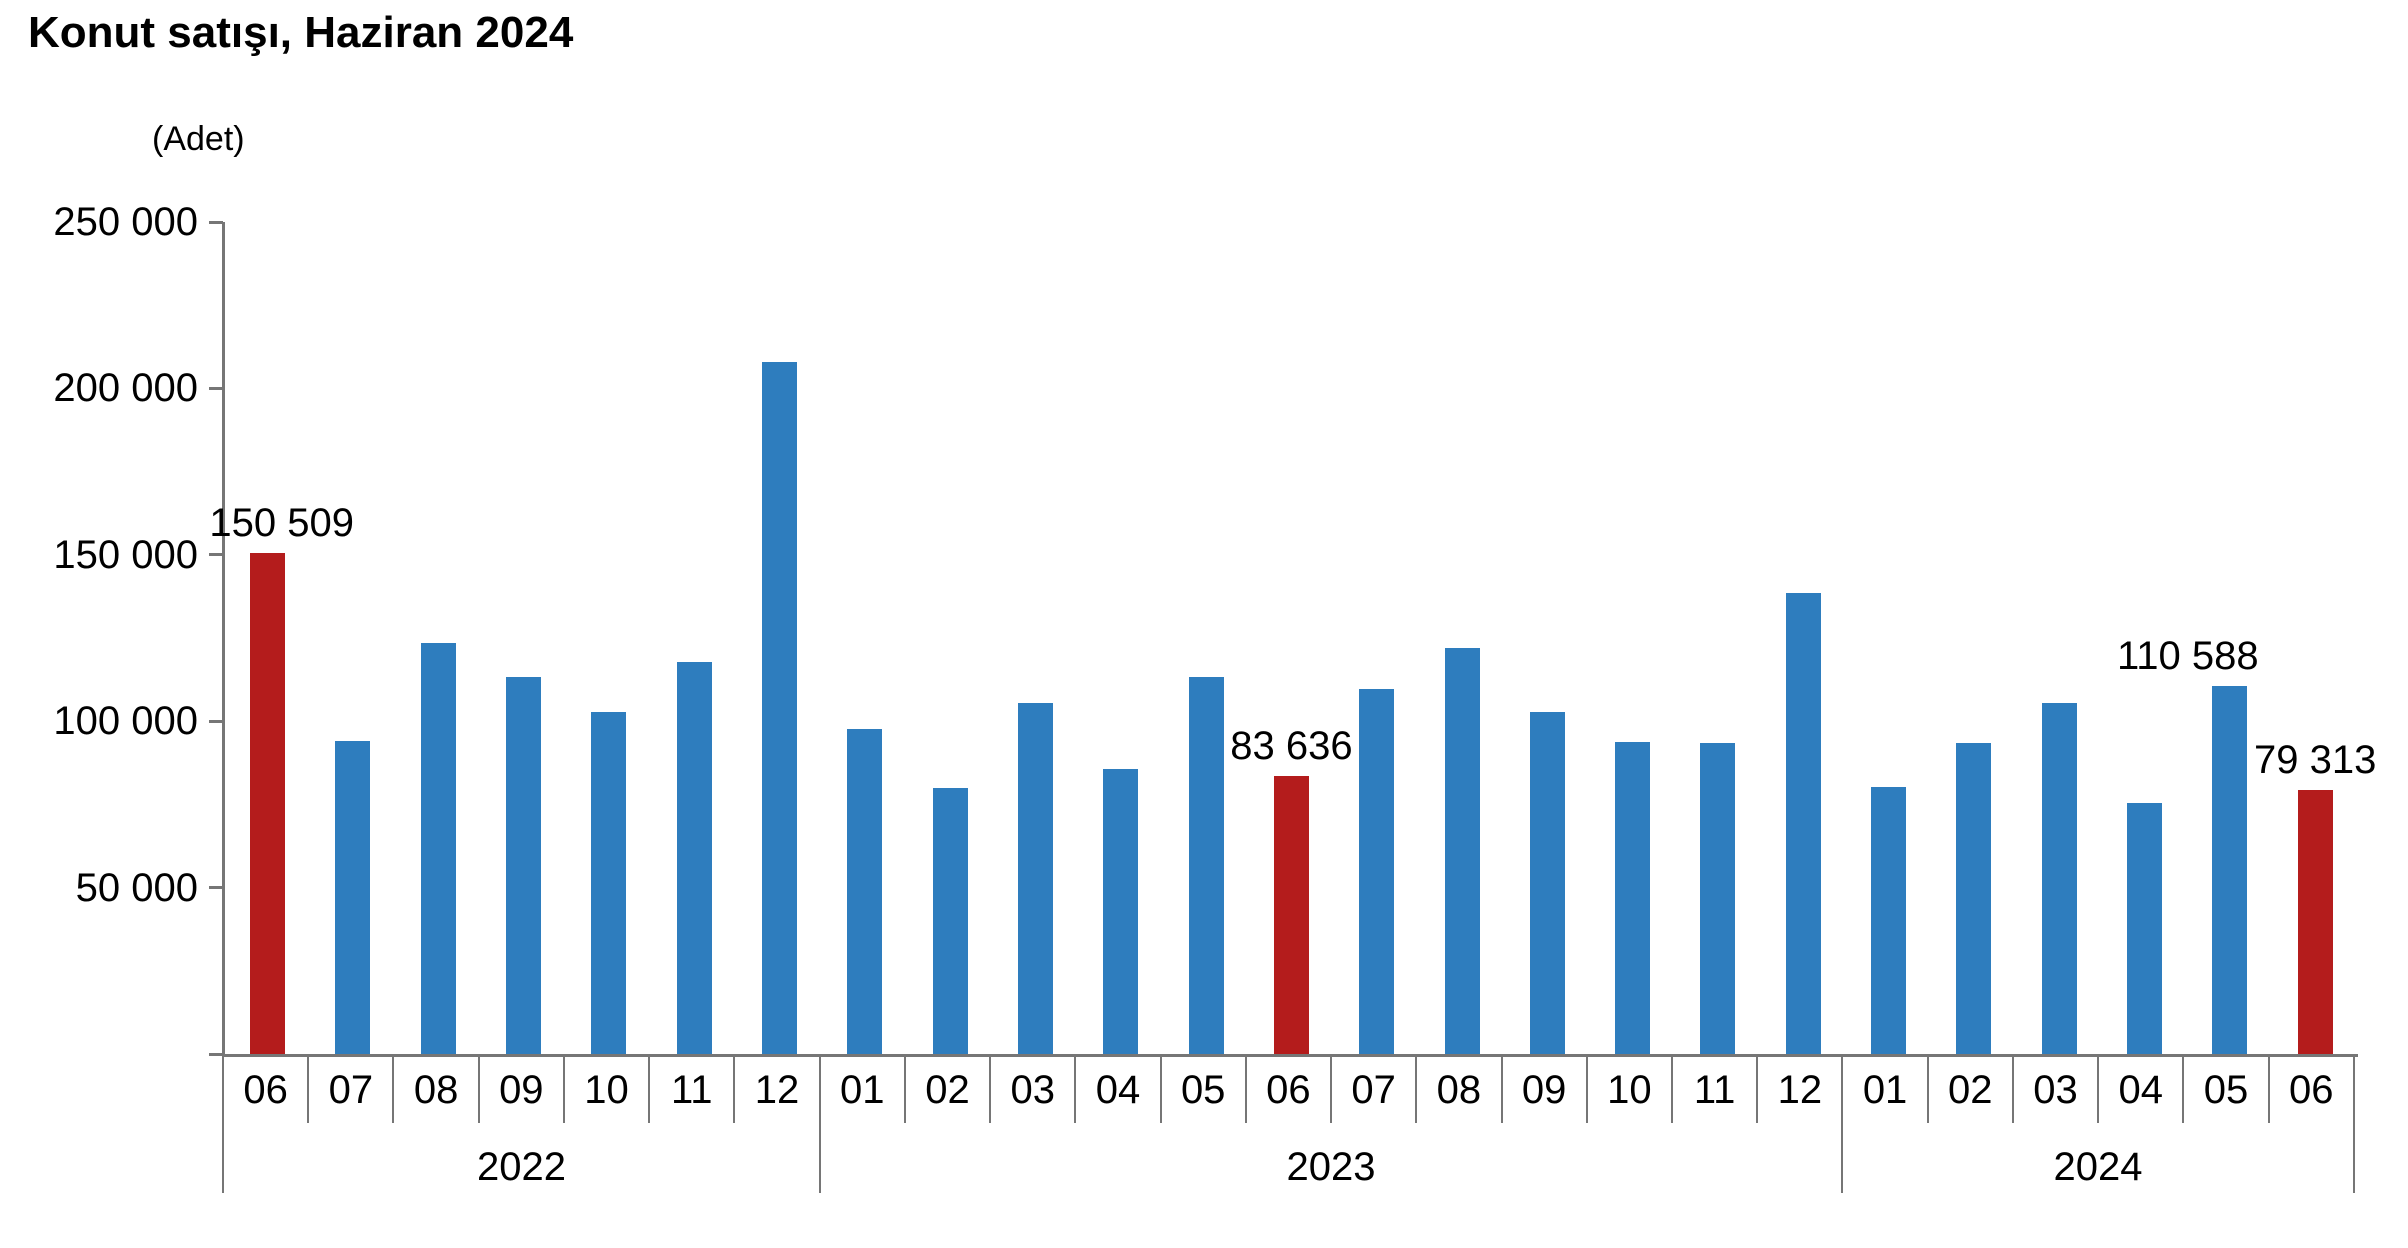 This screenshot has width=2408, height=1248. Describe the element at coordinates (2188, 656) in the screenshot. I see `value-label-2024-05: 110 588` at that location.